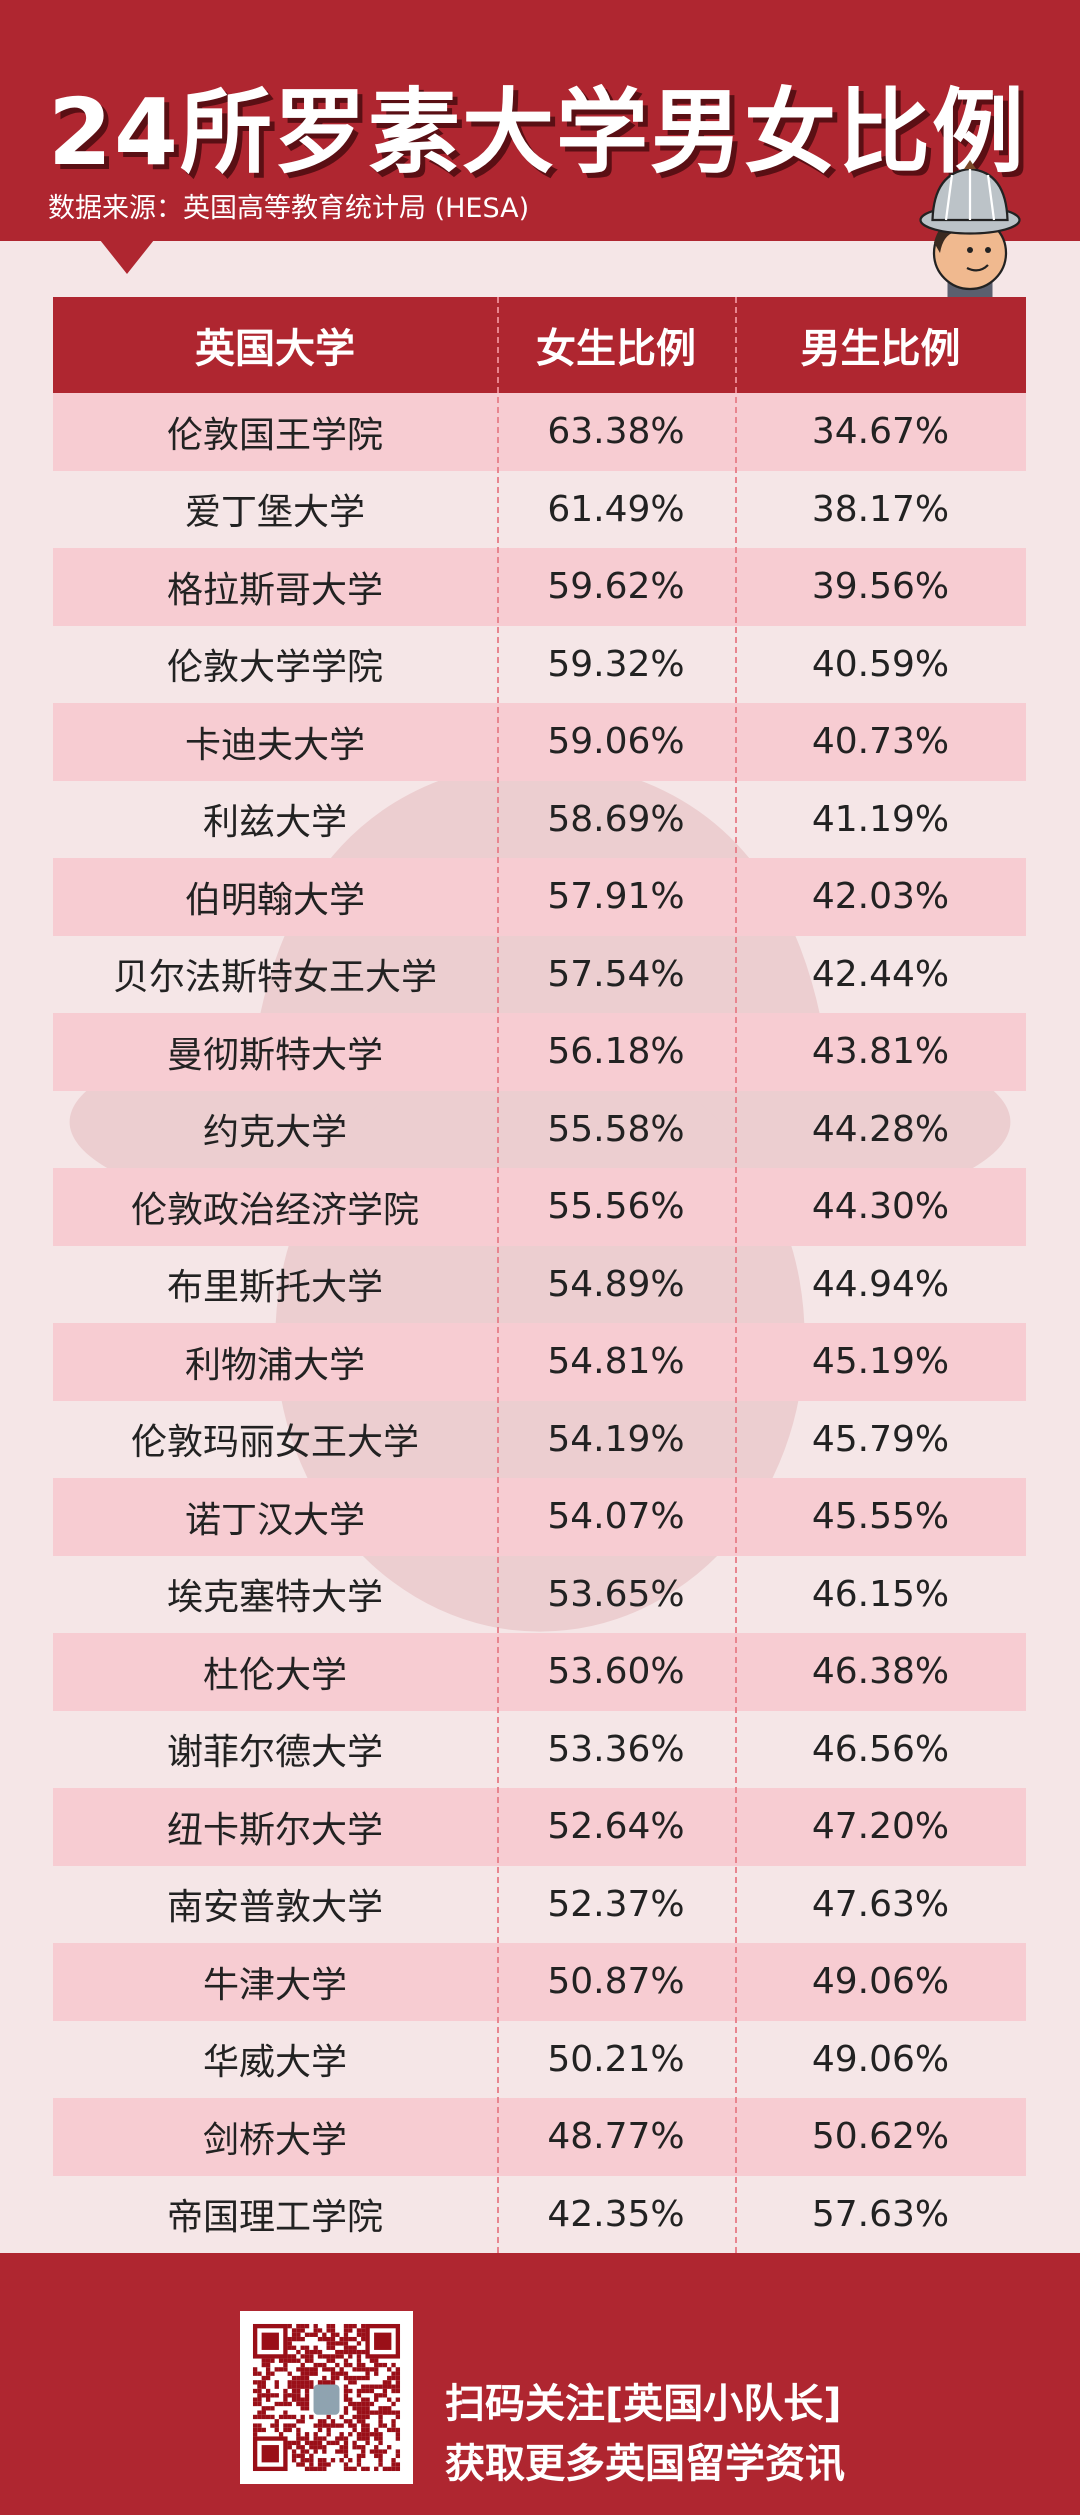 The image size is (1080, 2515). What do you see at coordinates (616, 1749) in the screenshot?
I see `female-ratio: 53.36%` at bounding box center [616, 1749].